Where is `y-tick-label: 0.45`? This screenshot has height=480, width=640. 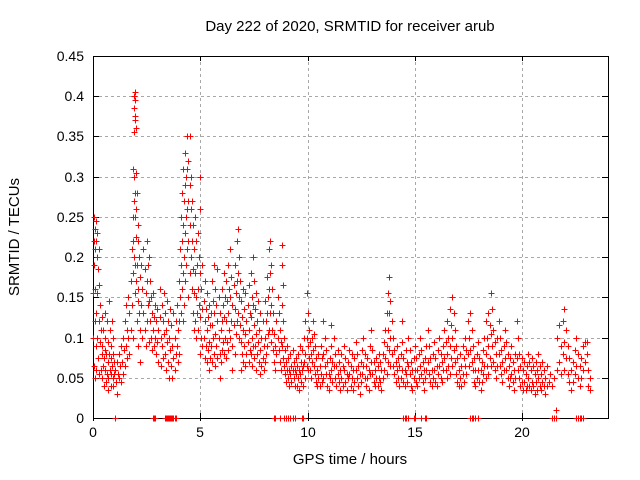 y-tick-label: 0.45 is located at coordinates (70, 56).